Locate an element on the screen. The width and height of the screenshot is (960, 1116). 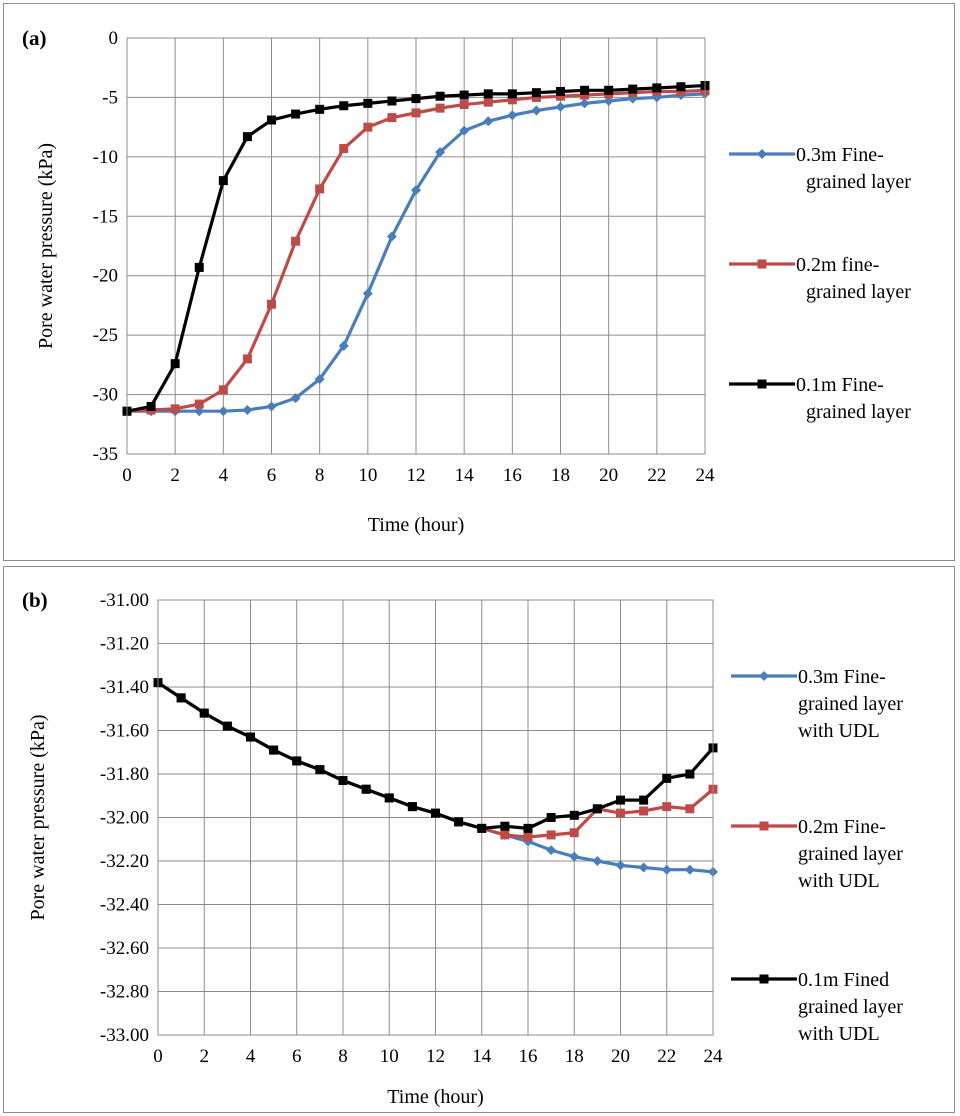
y-tick-label: -32.40 is located at coordinates (124, 905).